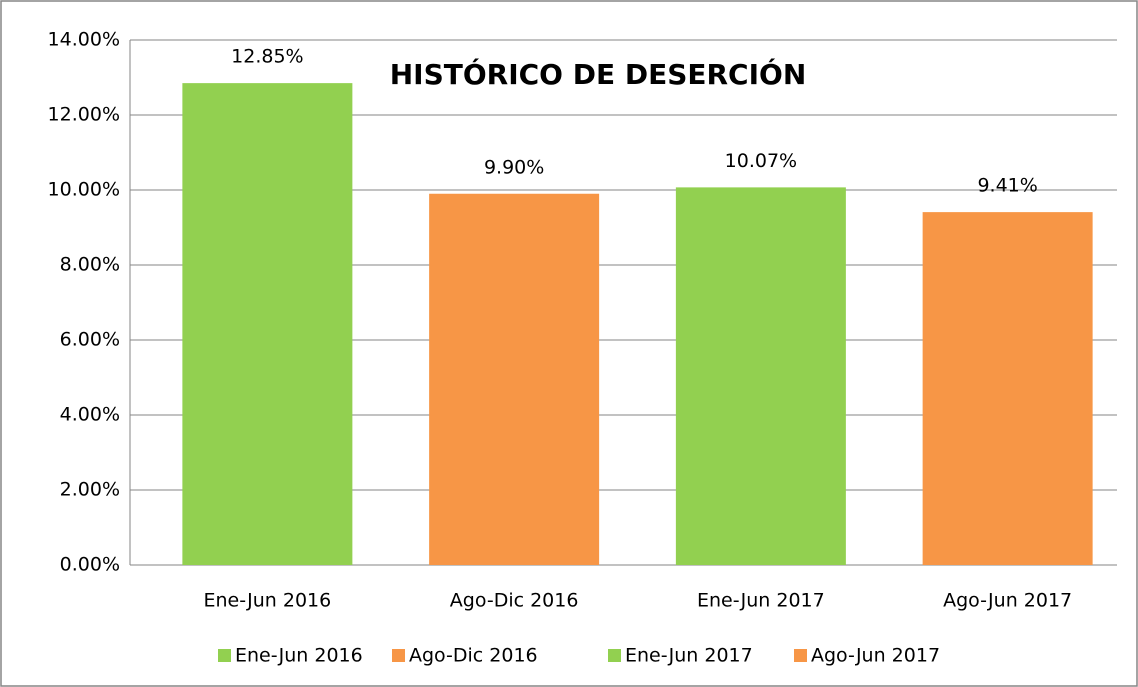 This screenshot has height=687, width=1138. Describe the element at coordinates (299, 656) in the screenshot. I see `legend-label: Ene-Jun 2016` at that location.